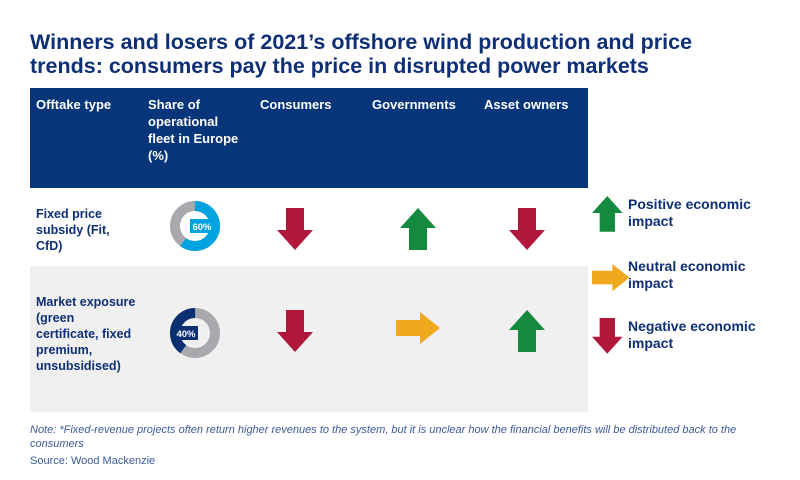  Describe the element at coordinates (193, 130) in the screenshot. I see `header-share: Share of operational fleet in Europe (%)` at that location.